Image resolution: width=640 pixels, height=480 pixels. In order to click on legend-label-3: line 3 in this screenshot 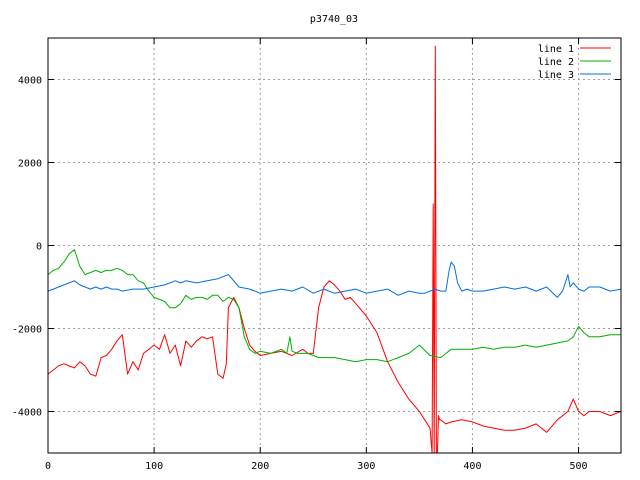, I will do `click(556, 75)`.